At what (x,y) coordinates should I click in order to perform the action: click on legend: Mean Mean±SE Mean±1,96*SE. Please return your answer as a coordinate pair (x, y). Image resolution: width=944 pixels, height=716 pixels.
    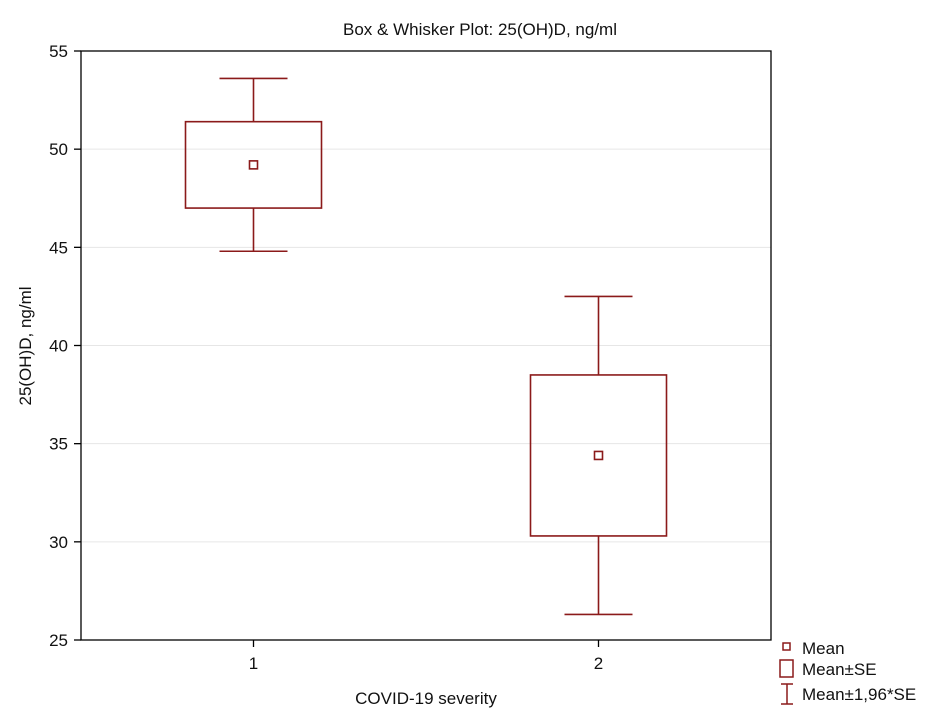
    Looking at the image, I should click on (847, 672).